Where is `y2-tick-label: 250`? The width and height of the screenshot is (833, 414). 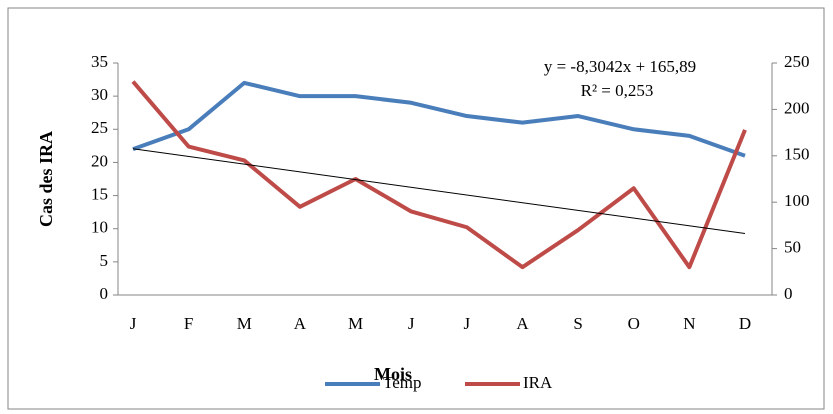
y2-tick-label: 250 is located at coordinates (797, 61).